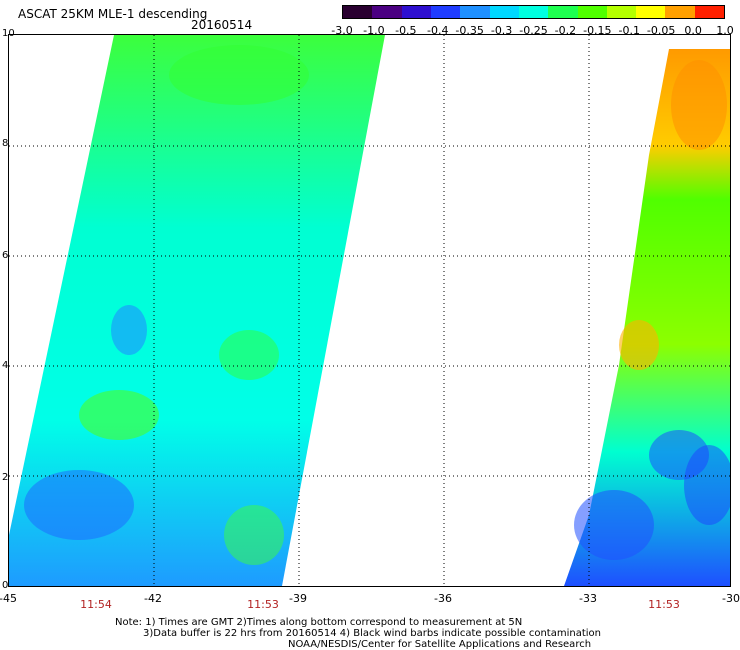 This screenshot has height=650, width=740. What do you see at coordinates (5, 477) in the screenshot?
I see `y-tick-label: 2` at bounding box center [5, 477].